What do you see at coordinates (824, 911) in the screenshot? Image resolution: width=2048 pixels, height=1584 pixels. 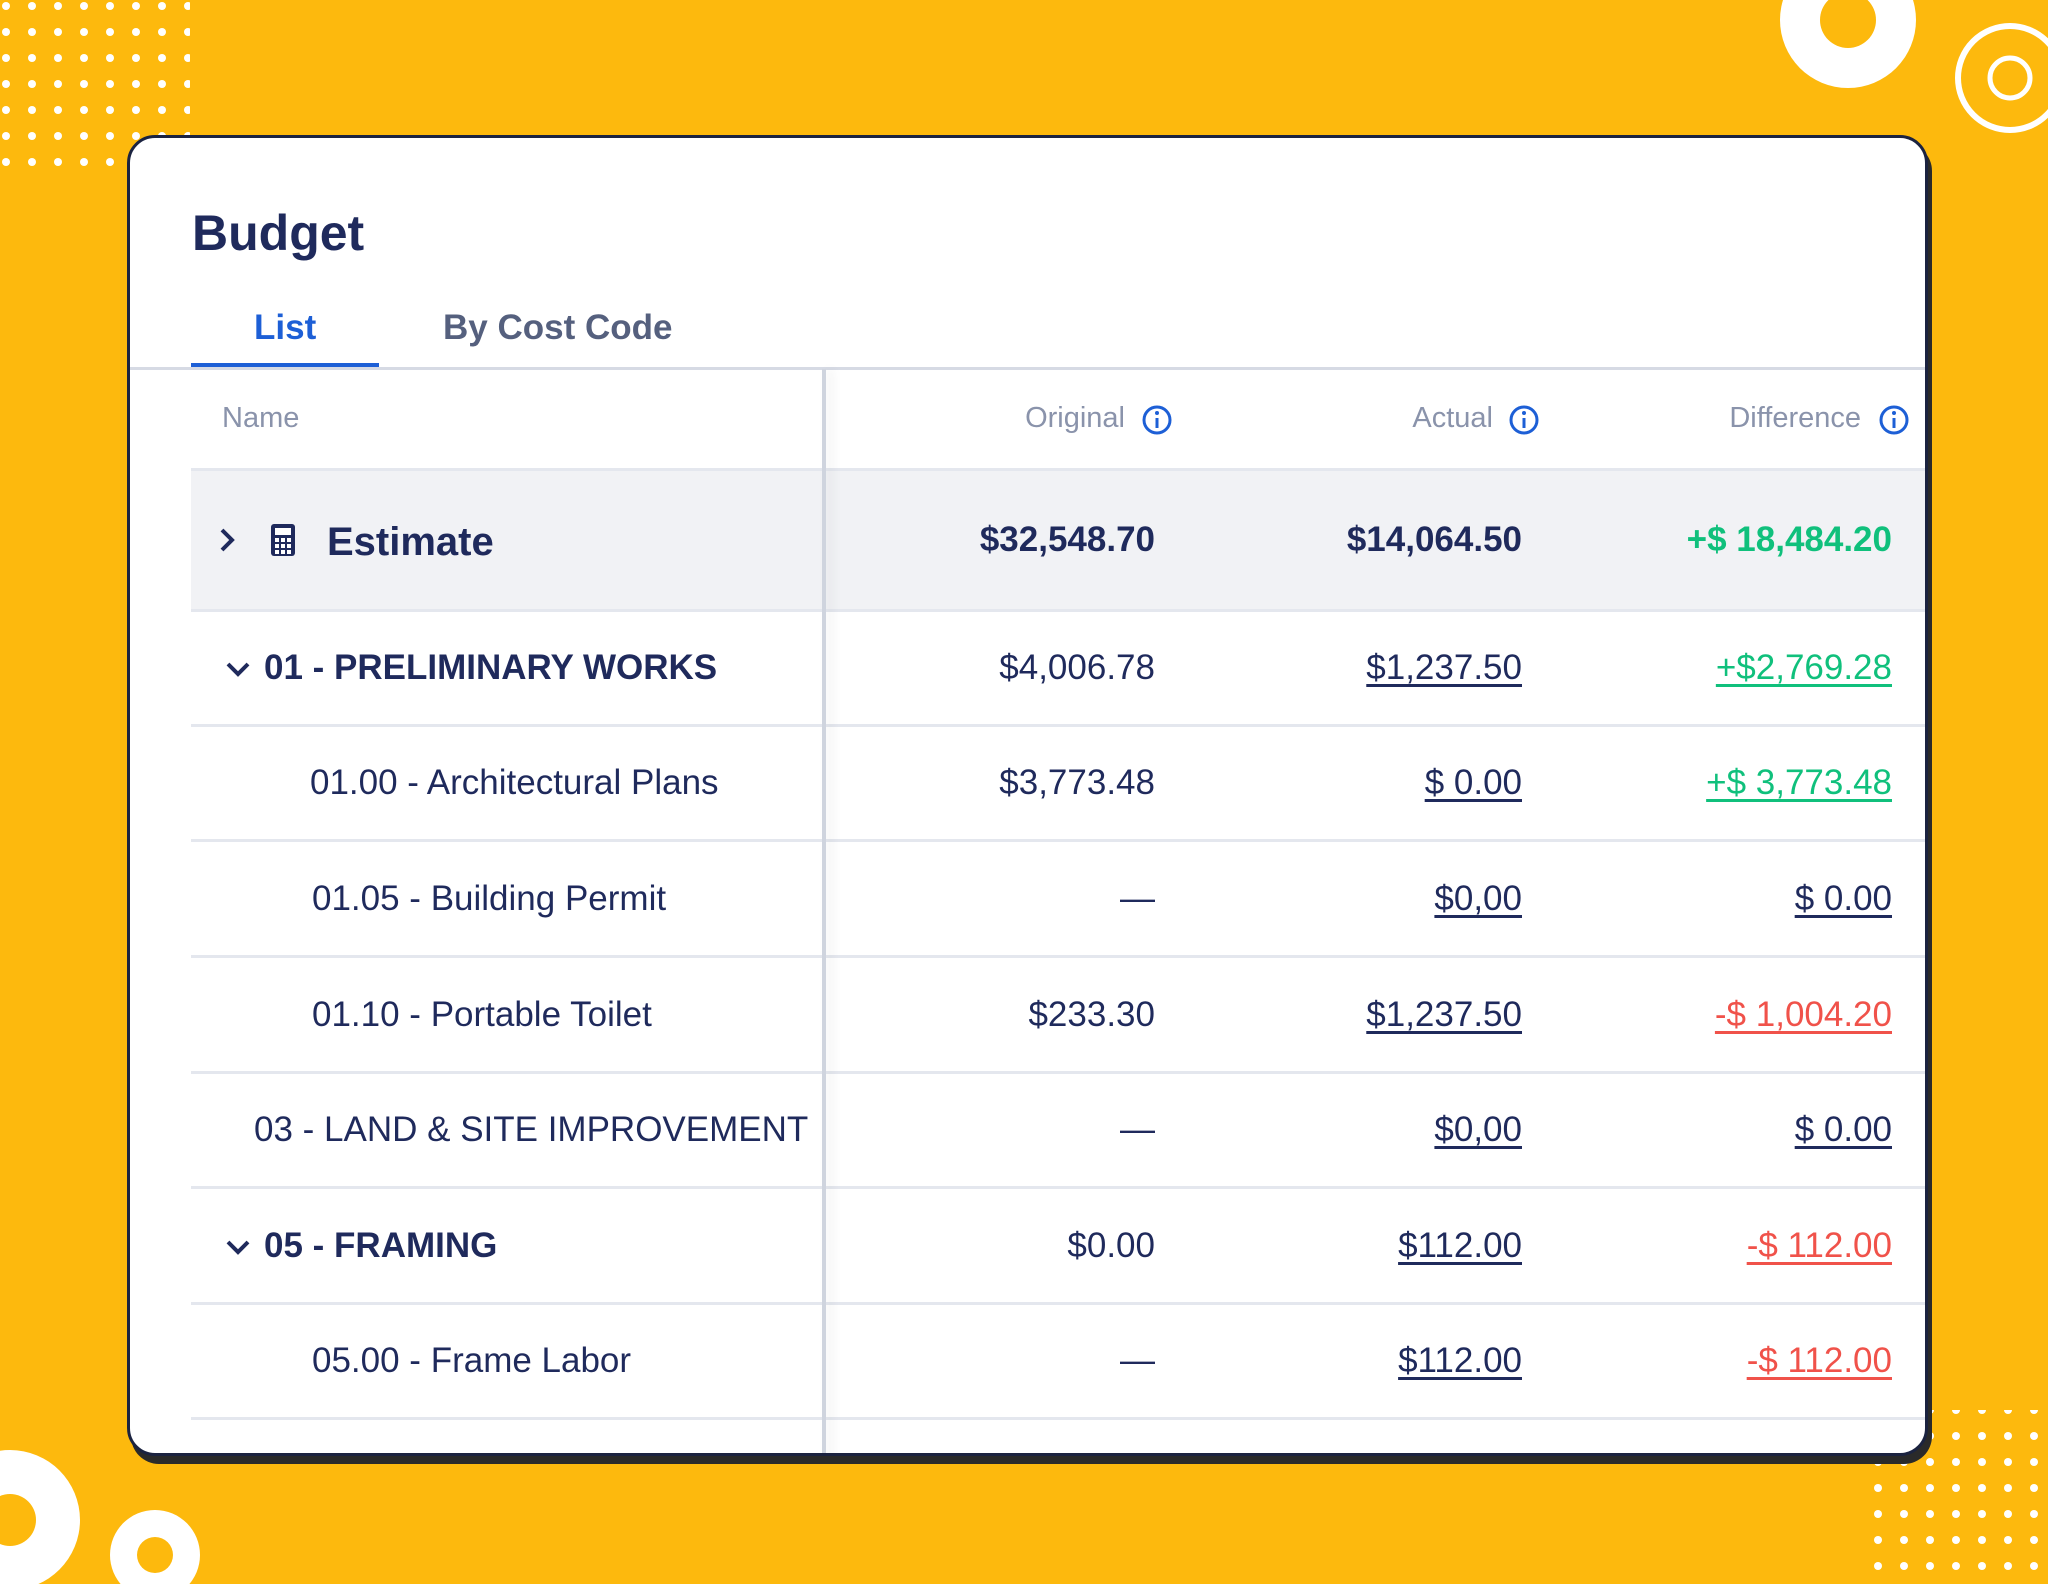 I see `column-divider` at bounding box center [824, 911].